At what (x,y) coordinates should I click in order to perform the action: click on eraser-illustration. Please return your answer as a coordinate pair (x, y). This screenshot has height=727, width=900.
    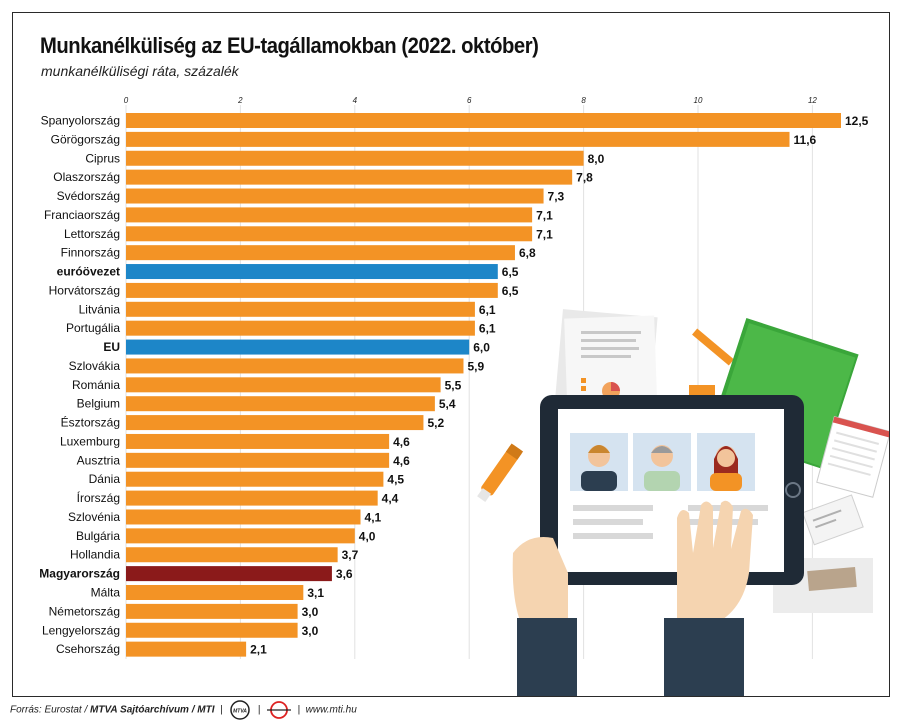
    Looking at the image, I should click on (823, 585).